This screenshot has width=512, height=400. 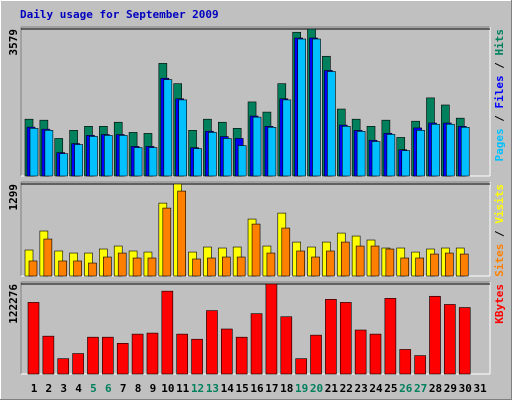 What do you see at coordinates (361, 388) in the screenshot?
I see `x-tick-label: 23` at bounding box center [361, 388].